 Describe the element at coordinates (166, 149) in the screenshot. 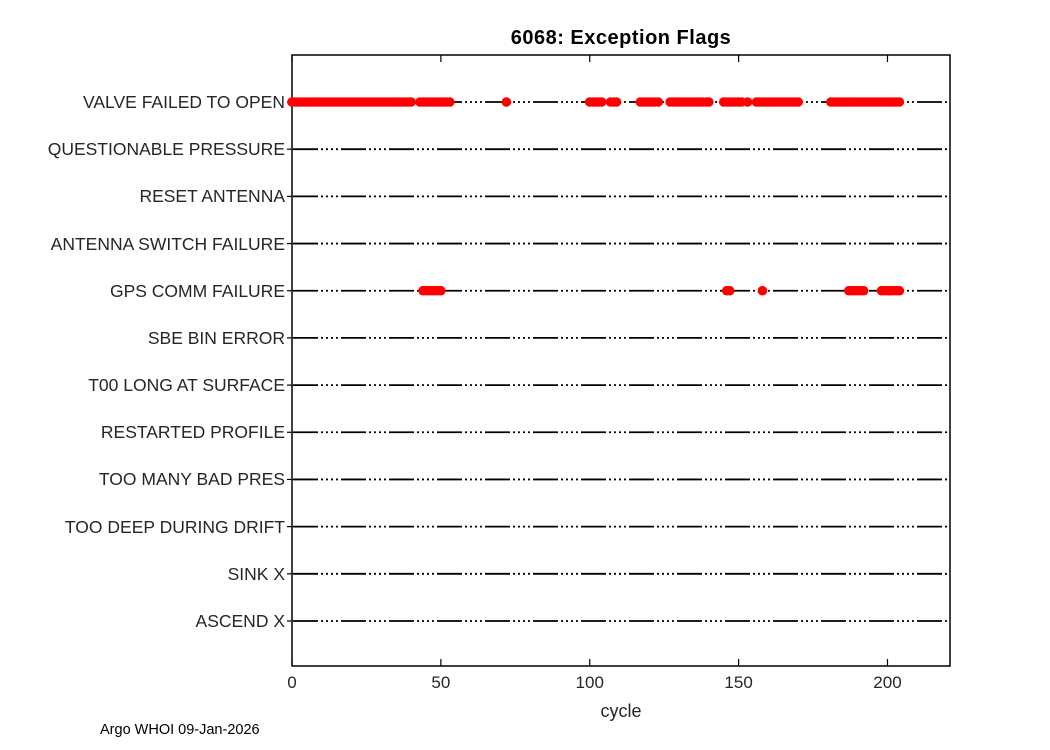

I see `y-axis-label: QUESTIONABLE PRESSURE` at that location.